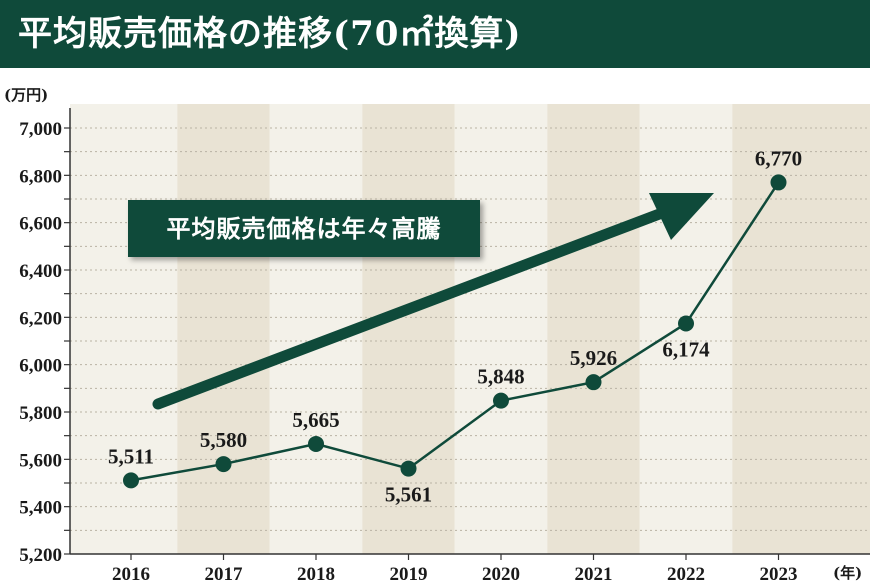 The image size is (870, 584). What do you see at coordinates (40, 460) in the screenshot?
I see `y-tick-label: 5,600` at bounding box center [40, 460].